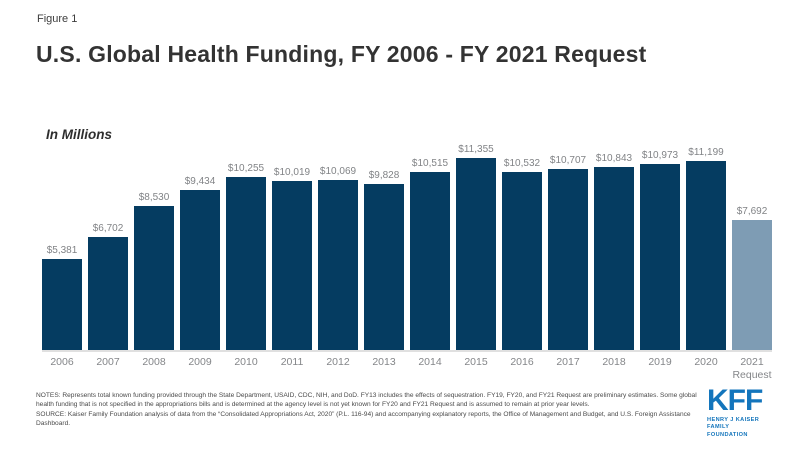 The width and height of the screenshot is (800, 450). I want to click on bar-value-label: $10,515, so click(430, 163).